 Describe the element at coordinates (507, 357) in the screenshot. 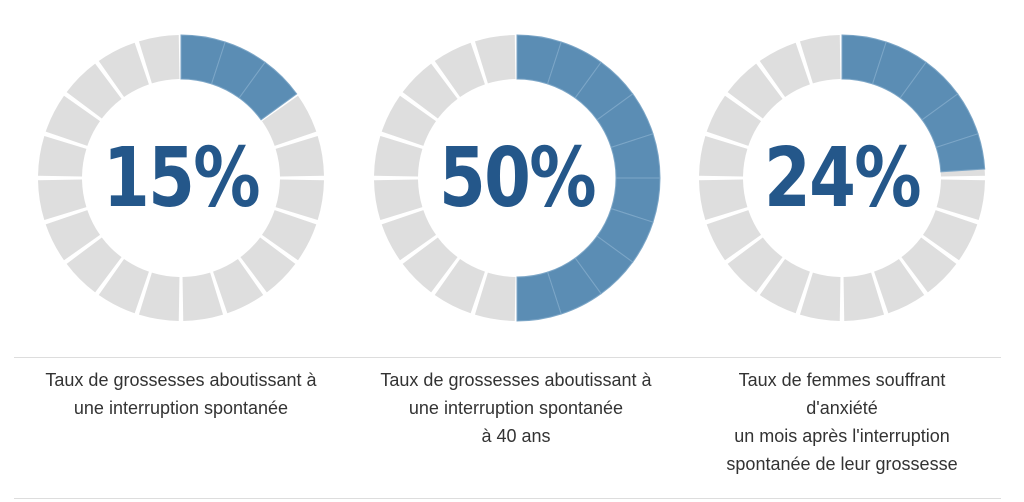

I see `divider-top` at that location.